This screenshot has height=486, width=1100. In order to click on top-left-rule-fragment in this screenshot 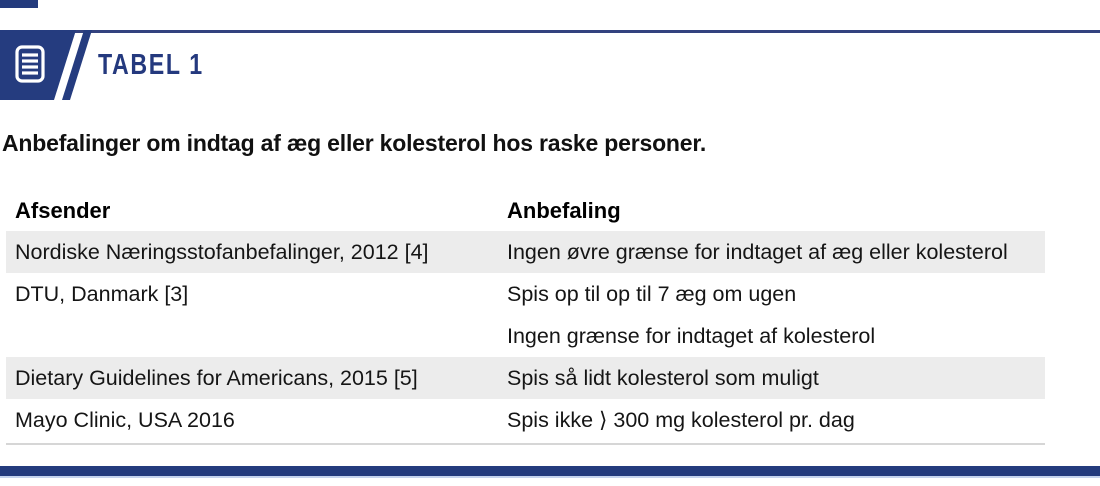, I will do `click(19, 4)`.